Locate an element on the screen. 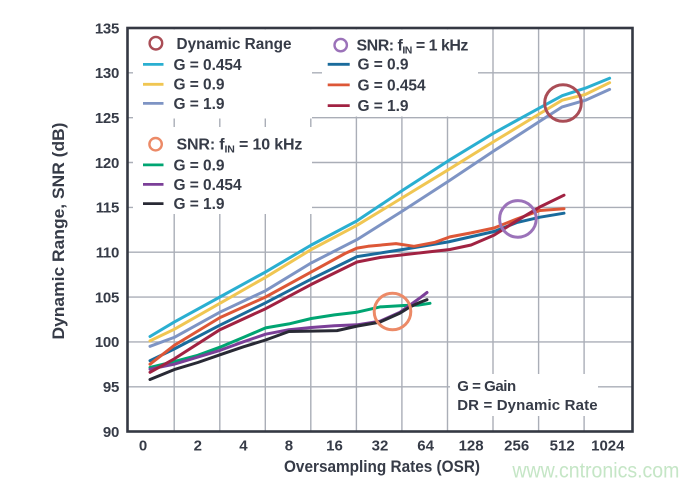 Image resolution: width=697 pixels, height=486 pixels. svg-text: 135 is located at coordinates (107, 28).